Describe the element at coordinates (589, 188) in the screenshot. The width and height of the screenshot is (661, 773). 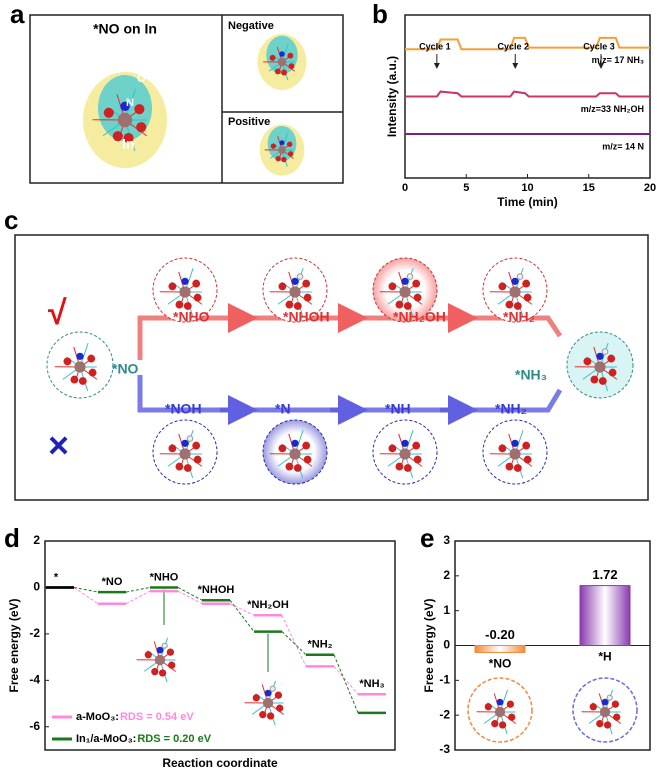
I see `x-tick-label: 15` at that location.